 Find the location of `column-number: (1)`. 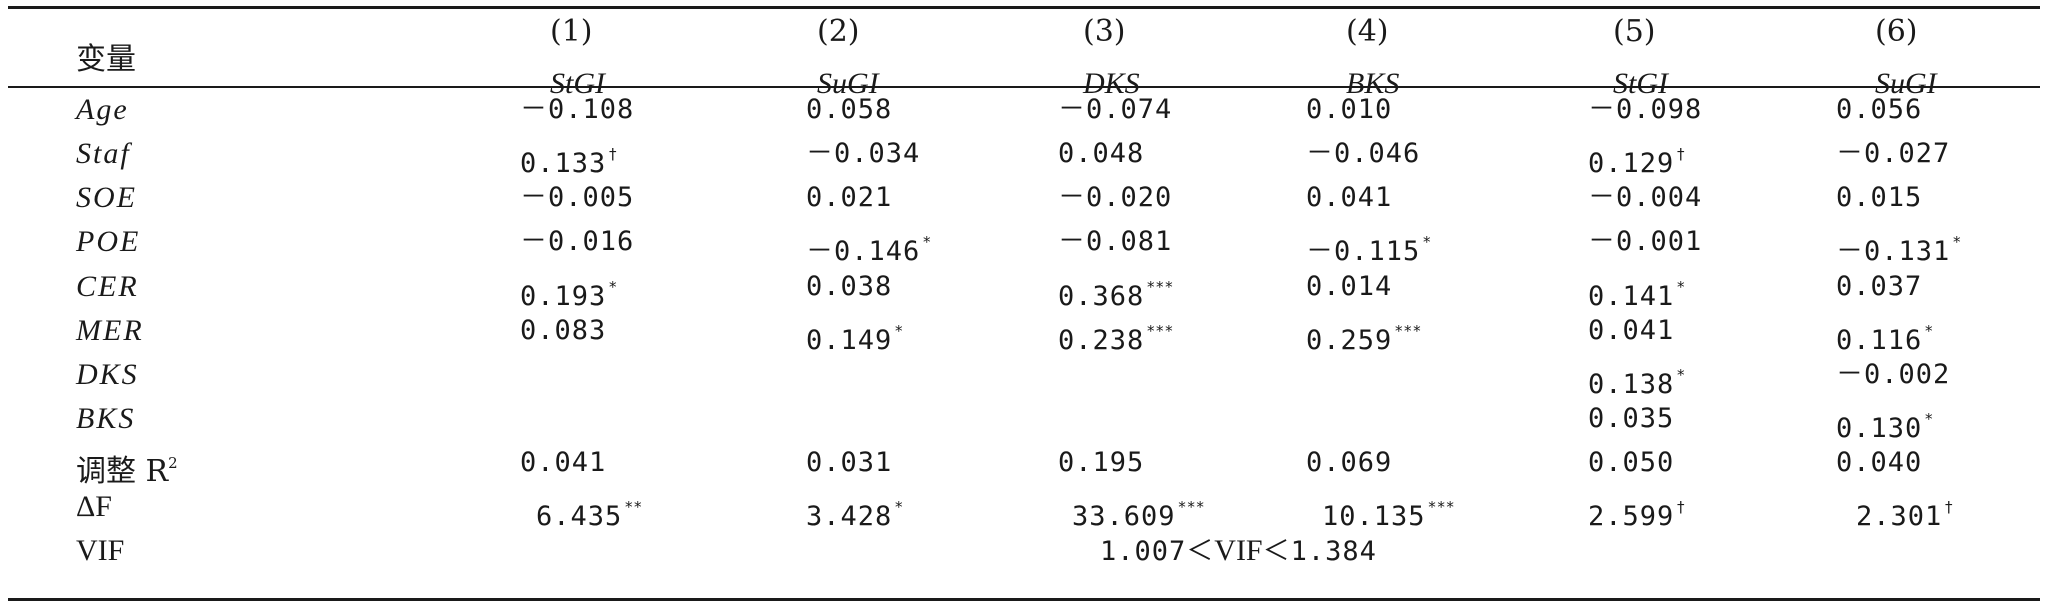

column-number: (1) is located at coordinates (571, 31).